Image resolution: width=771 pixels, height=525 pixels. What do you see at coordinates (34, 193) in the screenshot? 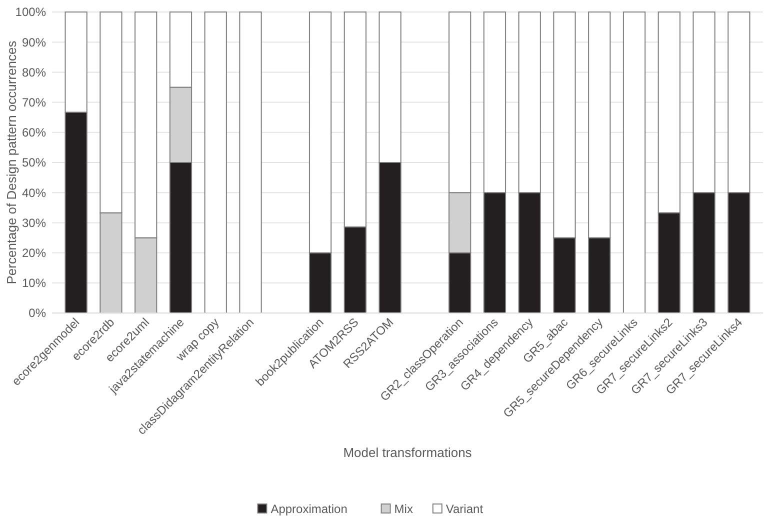
I see `y-tick-label: 40%` at bounding box center [34, 193].